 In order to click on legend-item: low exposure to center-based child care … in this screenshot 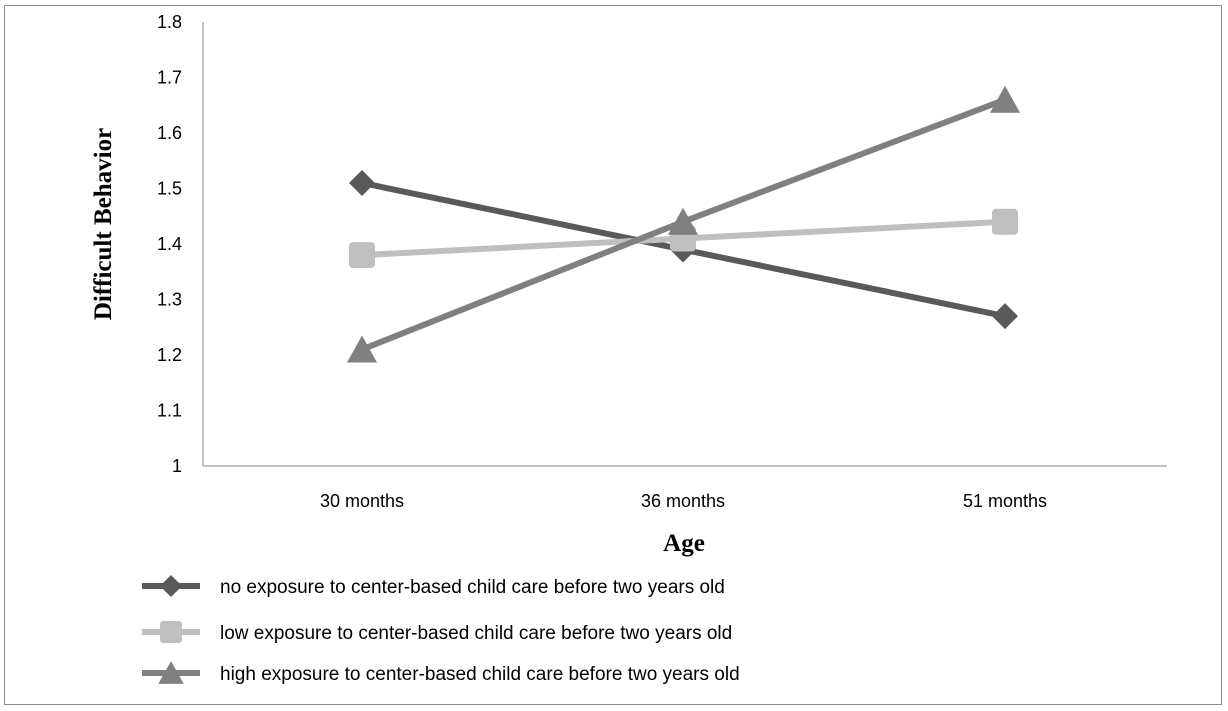, I will do `click(437, 632)`.